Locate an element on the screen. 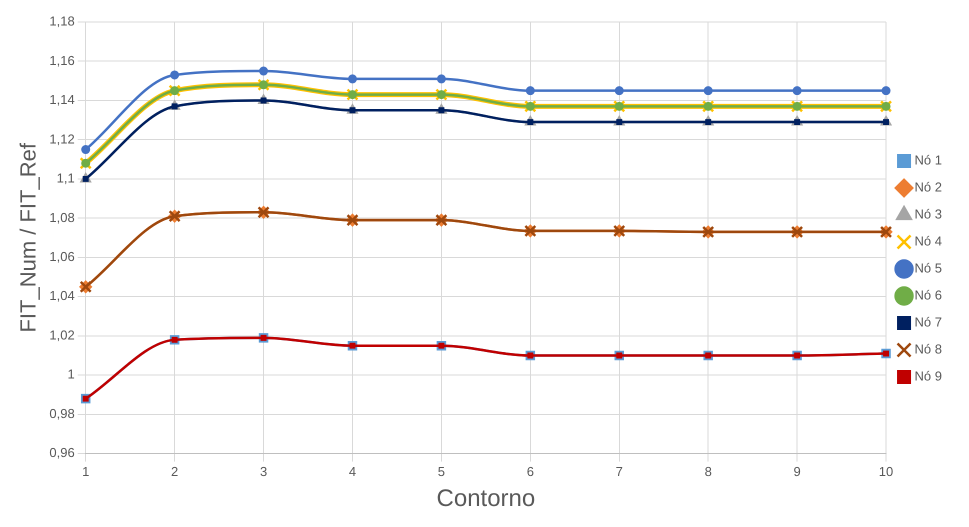 The width and height of the screenshot is (969, 527). legend-label: Nó 6 is located at coordinates (928, 295).